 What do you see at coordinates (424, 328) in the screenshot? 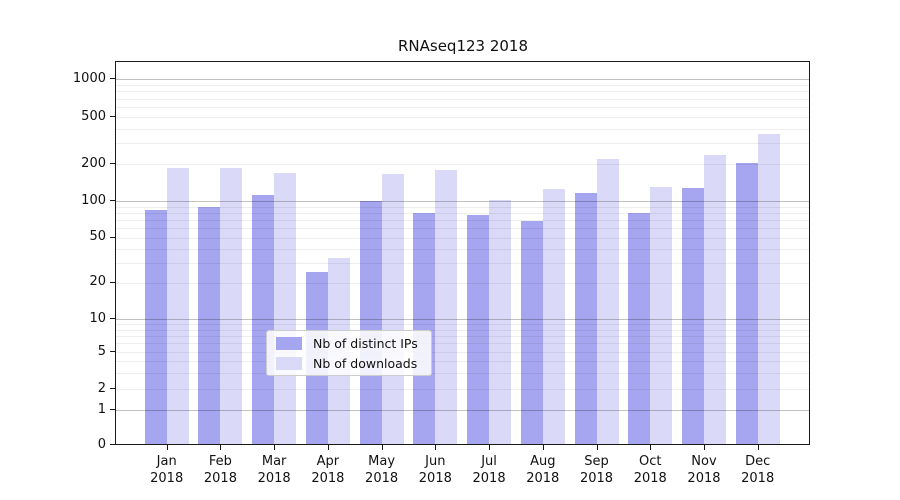
I see `bar-distinct-ips-jun` at bounding box center [424, 328].